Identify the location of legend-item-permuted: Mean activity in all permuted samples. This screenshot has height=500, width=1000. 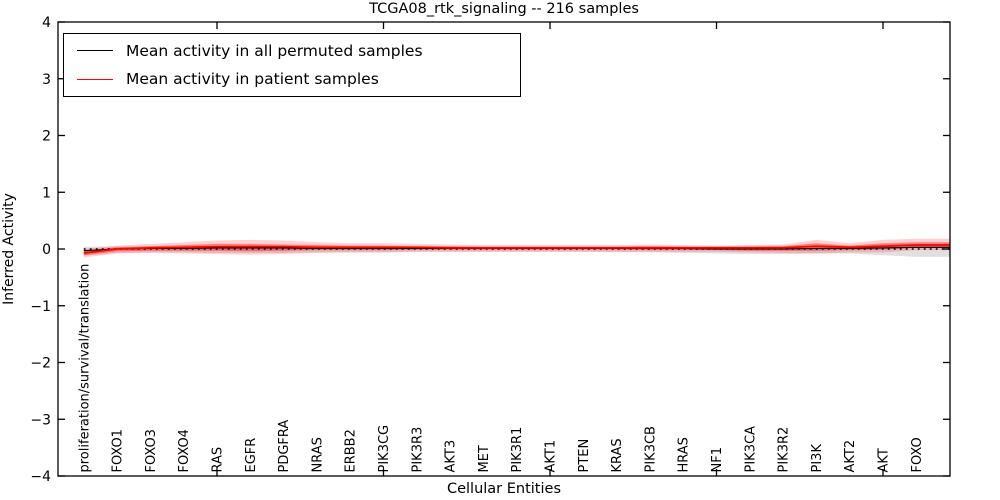
(292, 51).